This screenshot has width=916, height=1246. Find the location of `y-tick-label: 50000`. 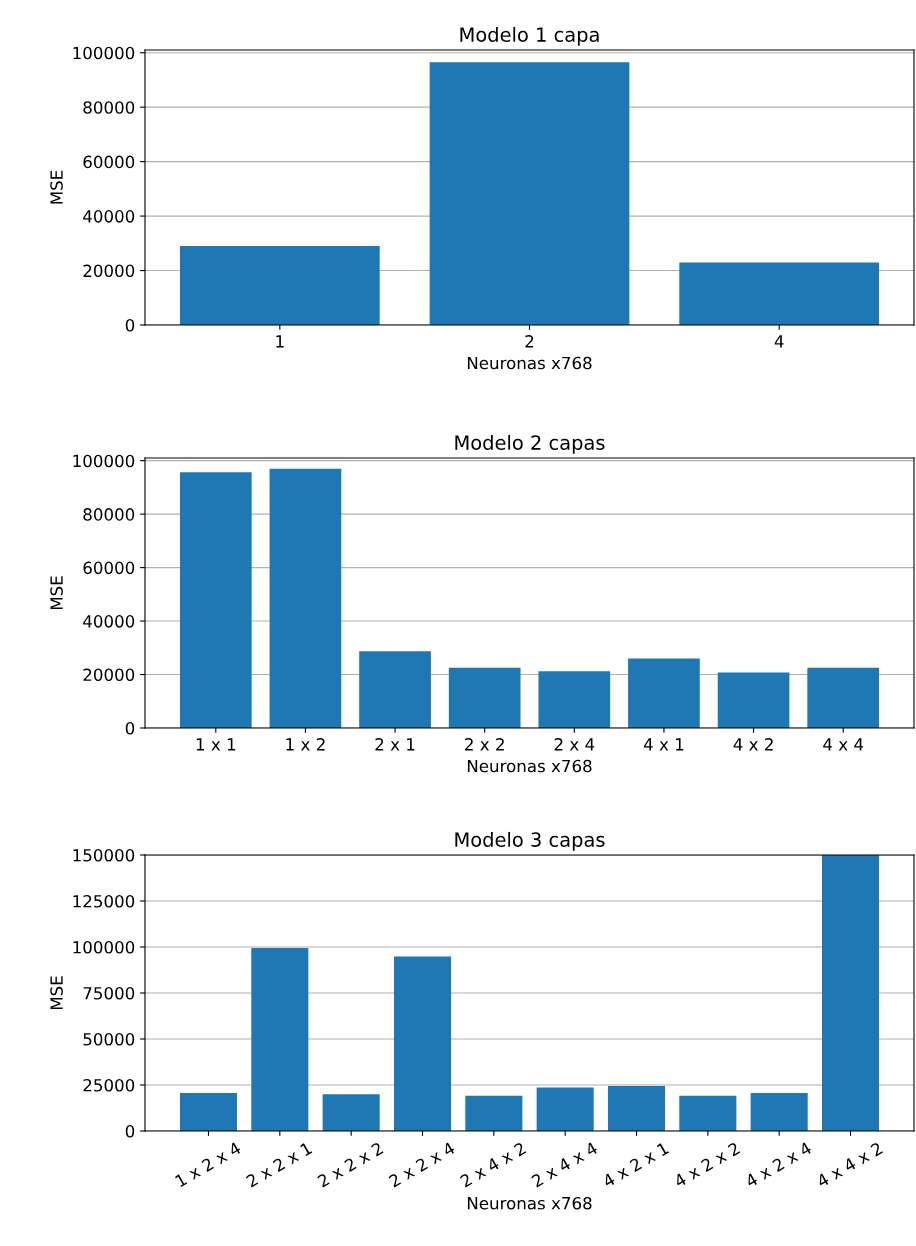

y-tick-label: 50000 is located at coordinates (109, 1039).